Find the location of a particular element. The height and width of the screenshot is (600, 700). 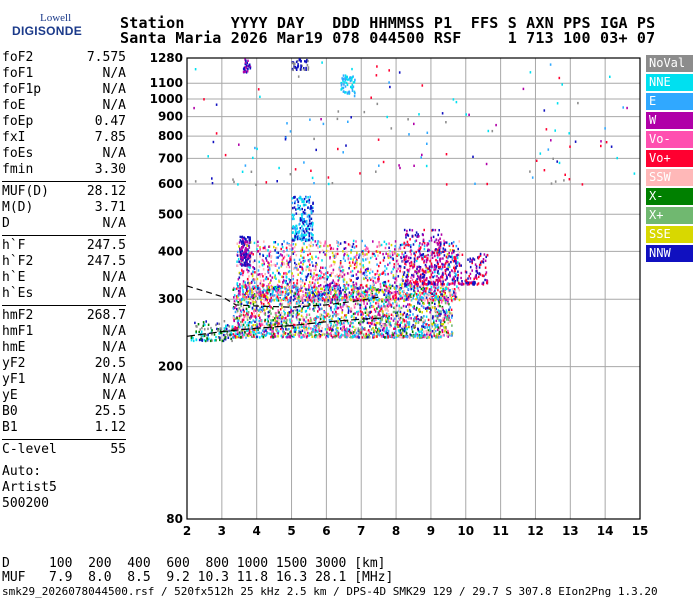

param-row: h`E N/A is located at coordinates (64, 278).